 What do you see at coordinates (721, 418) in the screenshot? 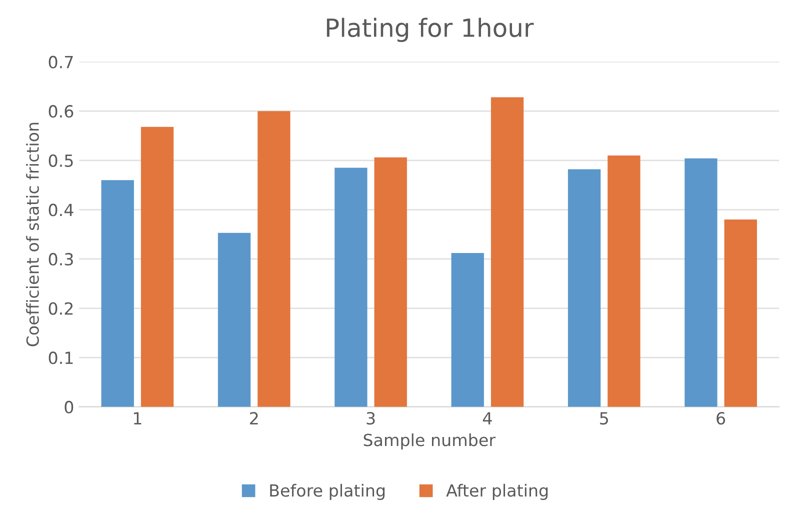
I see `x-tick-label: 6` at bounding box center [721, 418].